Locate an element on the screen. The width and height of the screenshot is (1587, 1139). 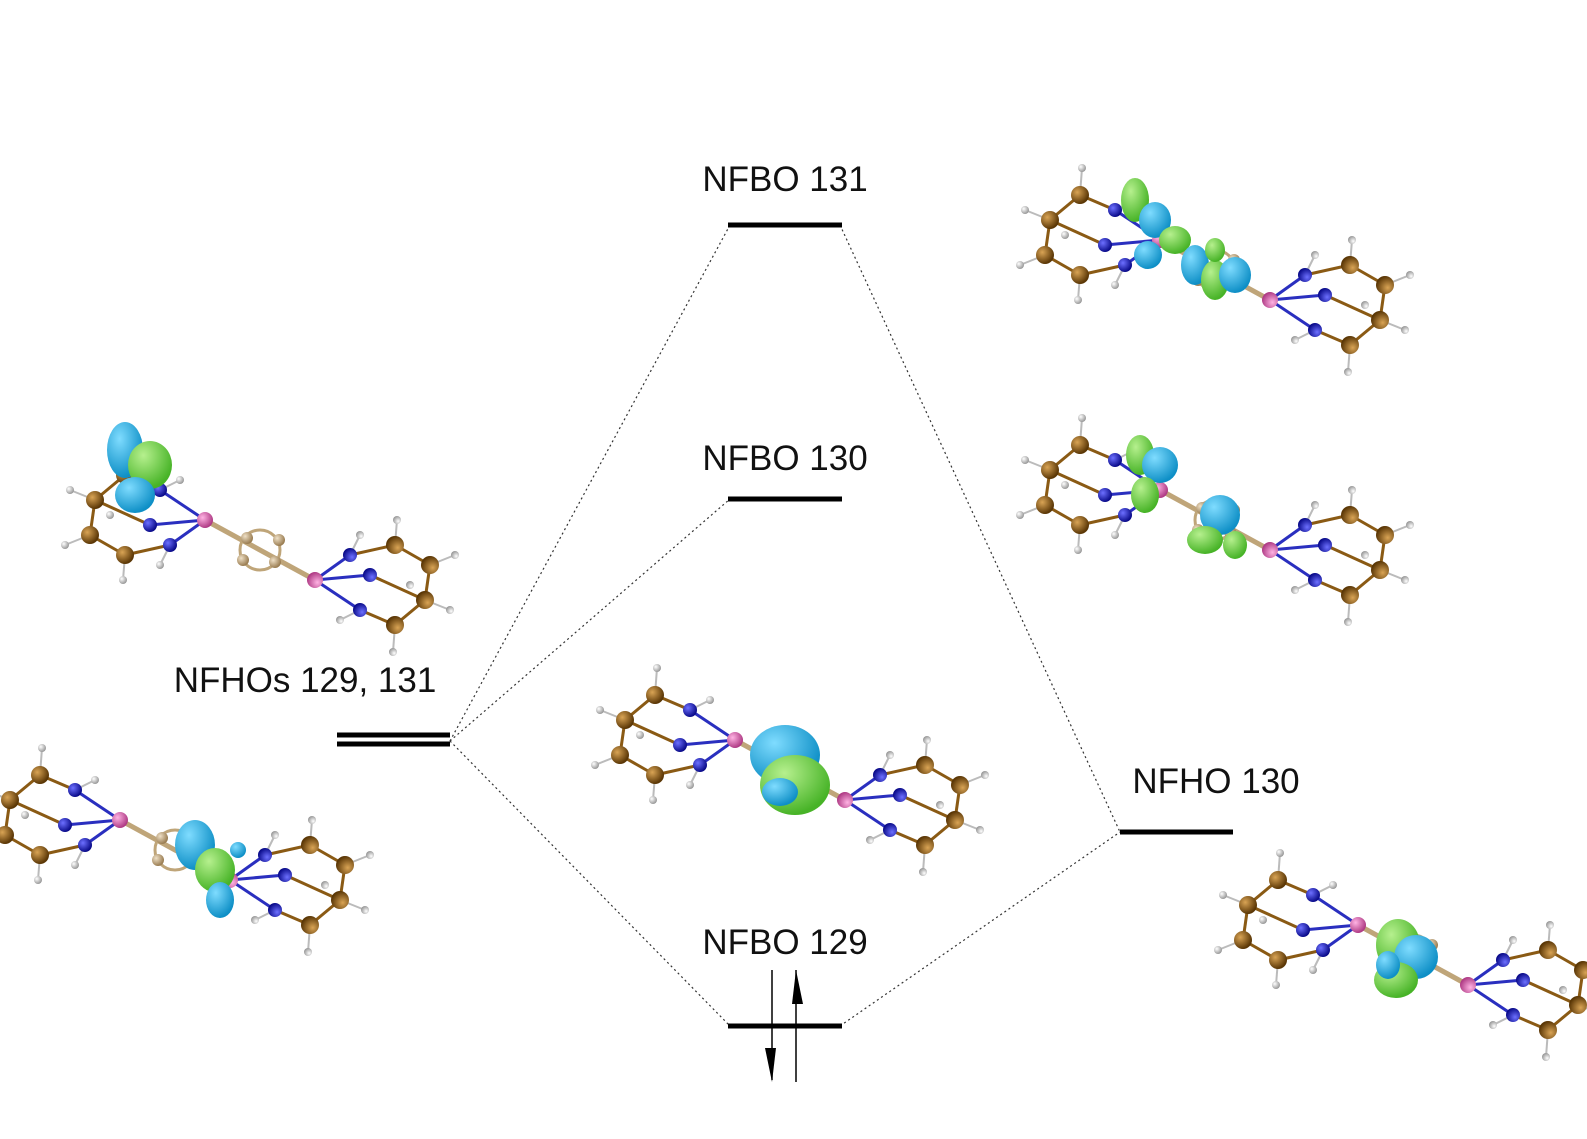
electron-pair is located at coordinates (784, 1026).